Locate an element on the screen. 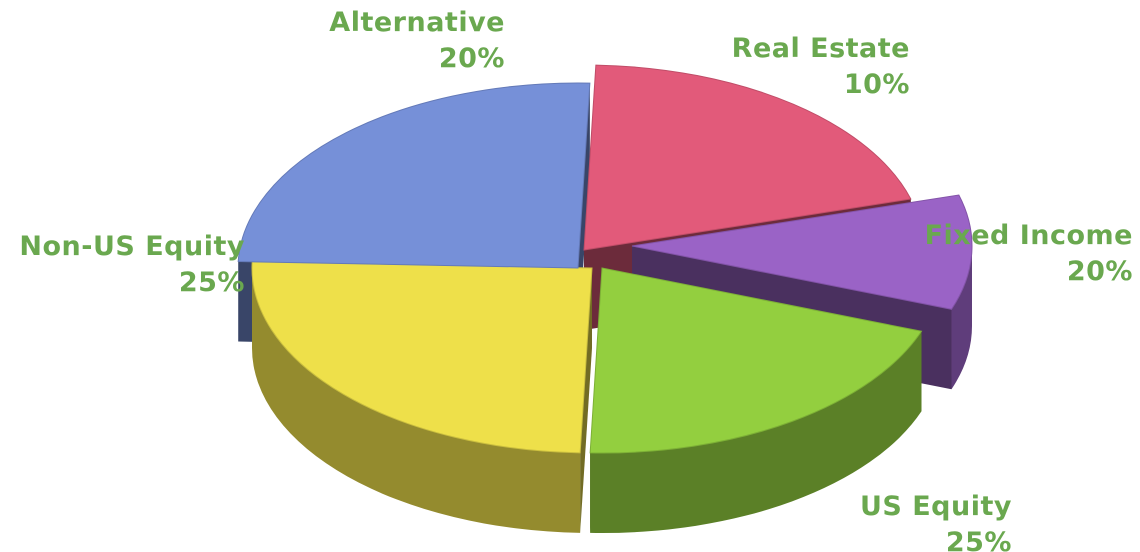 This screenshot has width=1140, height=552. label-us-equity-name: US Equity is located at coordinates (936, 506).